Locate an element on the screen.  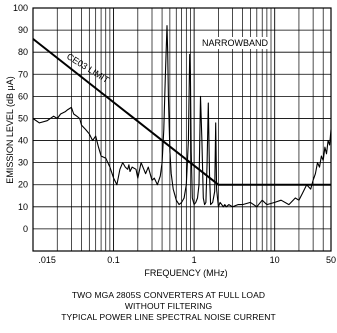
x-tick-label: 1 is located at coordinates (194, 260).